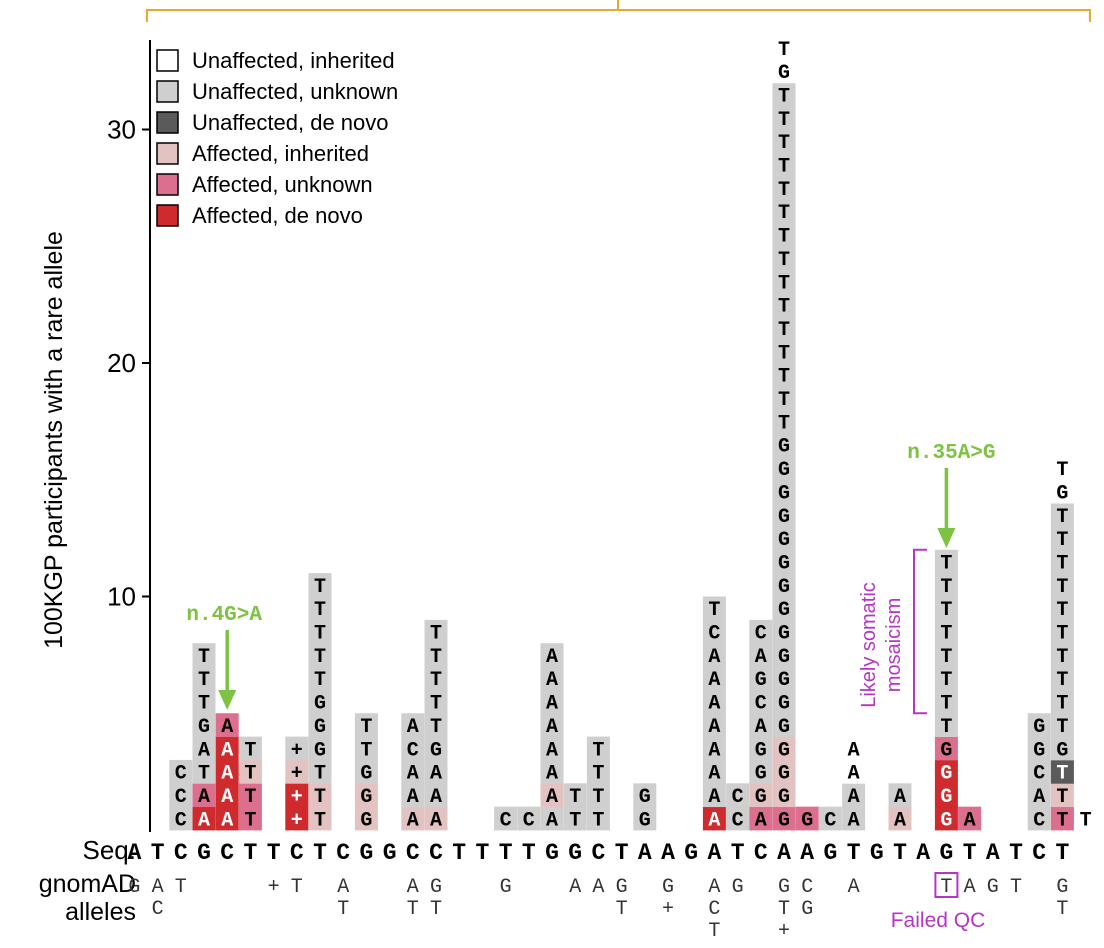 Image resolution: width=1104 pixels, height=948 pixels. What do you see at coordinates (714, 634) in the screenshot?
I see `allele-letter: C` at bounding box center [714, 634].